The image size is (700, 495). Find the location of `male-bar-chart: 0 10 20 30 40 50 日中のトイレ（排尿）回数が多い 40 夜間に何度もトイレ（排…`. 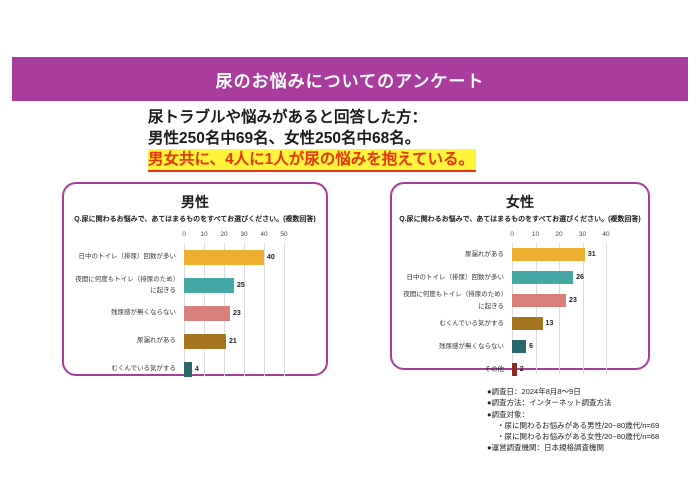

male-bar-chart: 0 10 20 30 40 50 日中のトイレ（排尿）回数が多い 40 夜間に何度もトイレ（排… is located at coordinates (193, 307).